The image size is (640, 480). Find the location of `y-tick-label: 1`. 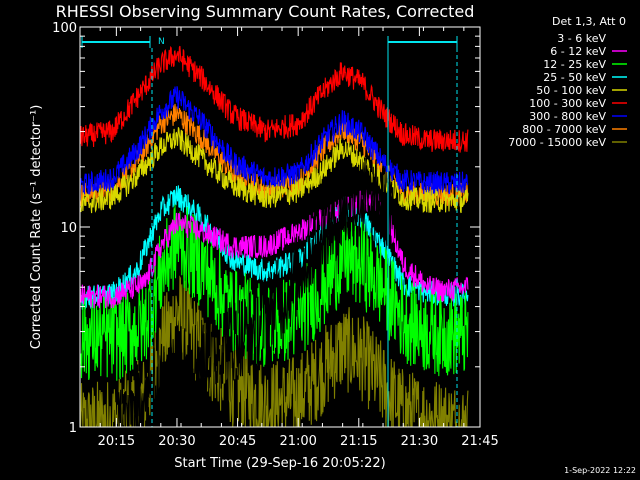

y-tick-label: 1 is located at coordinates (73, 428).